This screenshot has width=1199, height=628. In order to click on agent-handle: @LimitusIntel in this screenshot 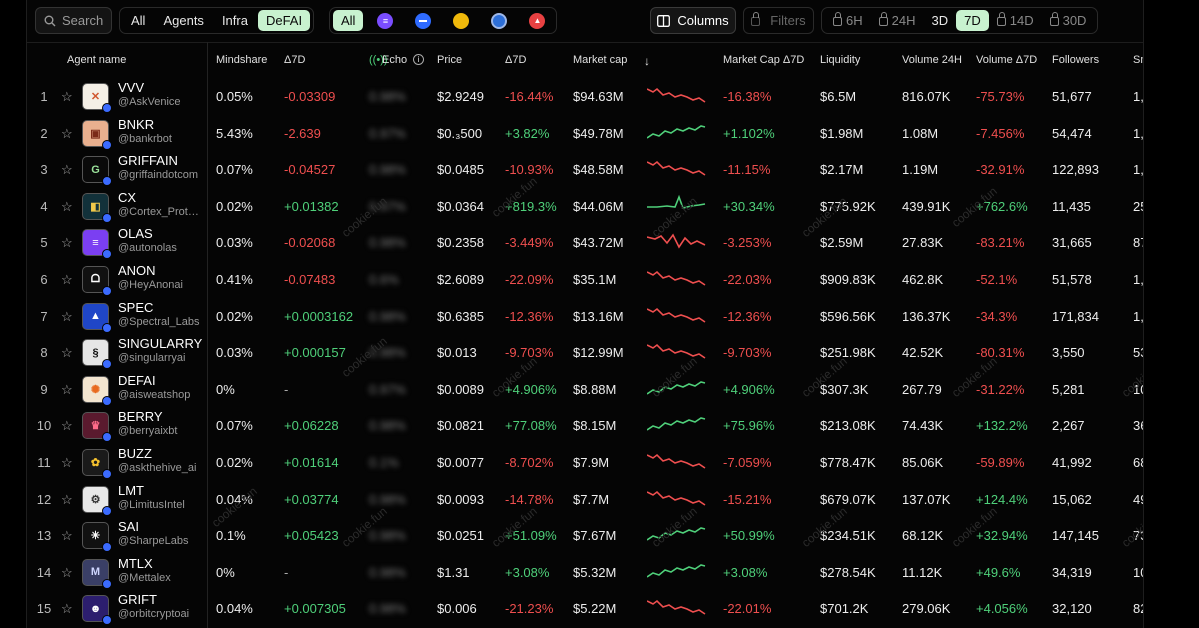, I will do `click(151, 504)`.